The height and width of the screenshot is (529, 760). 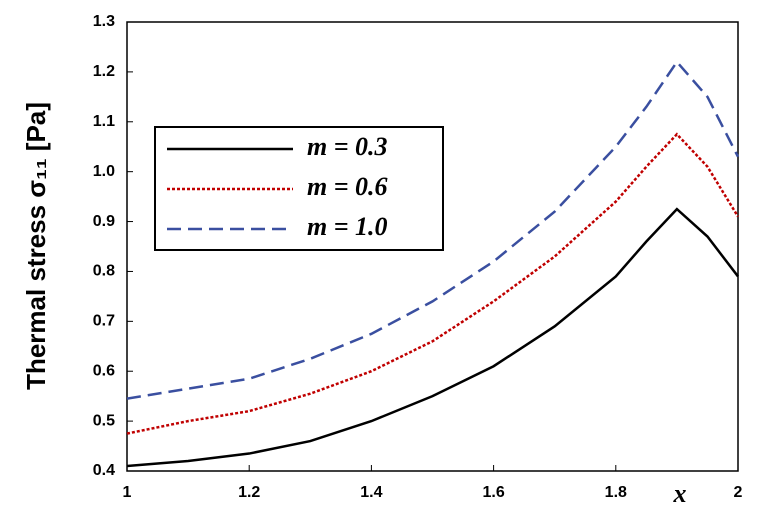 I want to click on legend-label: m = 0.3, so click(x=347, y=146).